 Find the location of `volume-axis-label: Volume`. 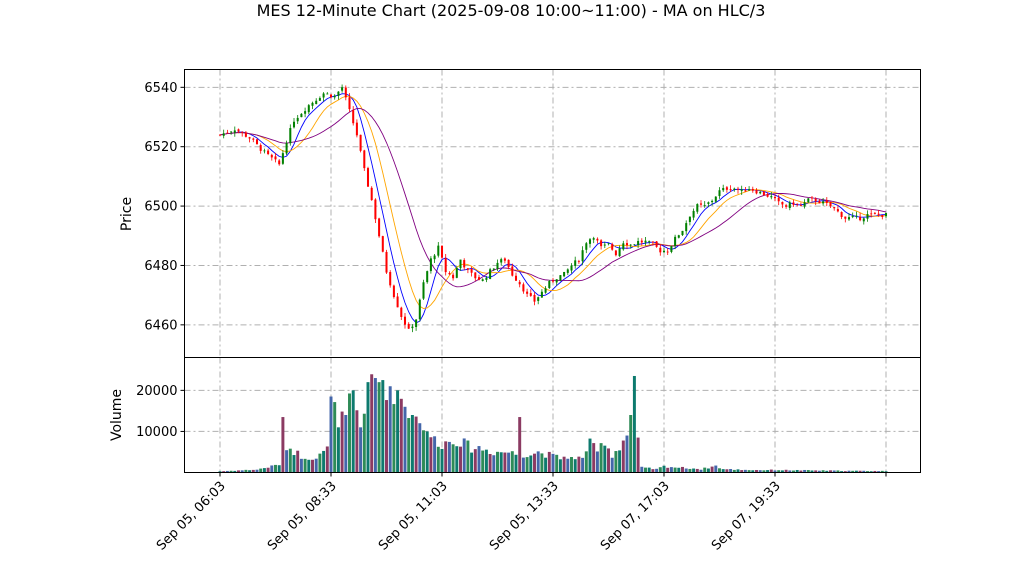

volume-axis-label: Volume is located at coordinates (117, 415).